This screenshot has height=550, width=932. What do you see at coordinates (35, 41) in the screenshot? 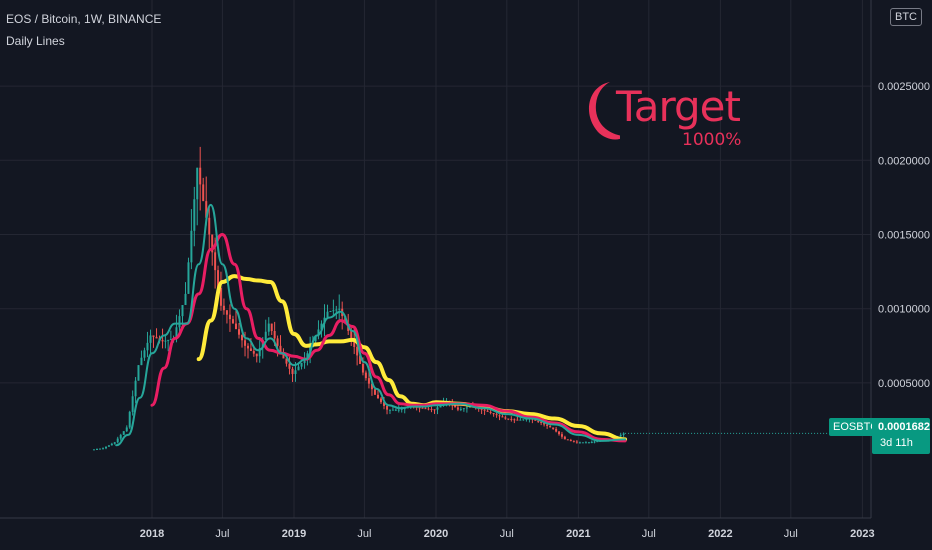
I see `chart-legend-indicator: Daily Lines` at bounding box center [35, 41].